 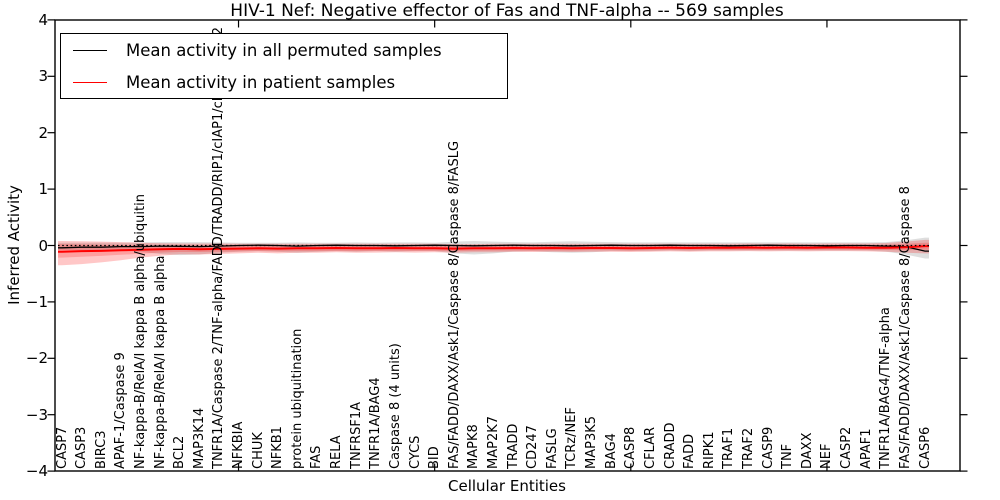 What do you see at coordinates (415, 452) in the screenshot?
I see `x-category-label: CYCS` at bounding box center [415, 452].